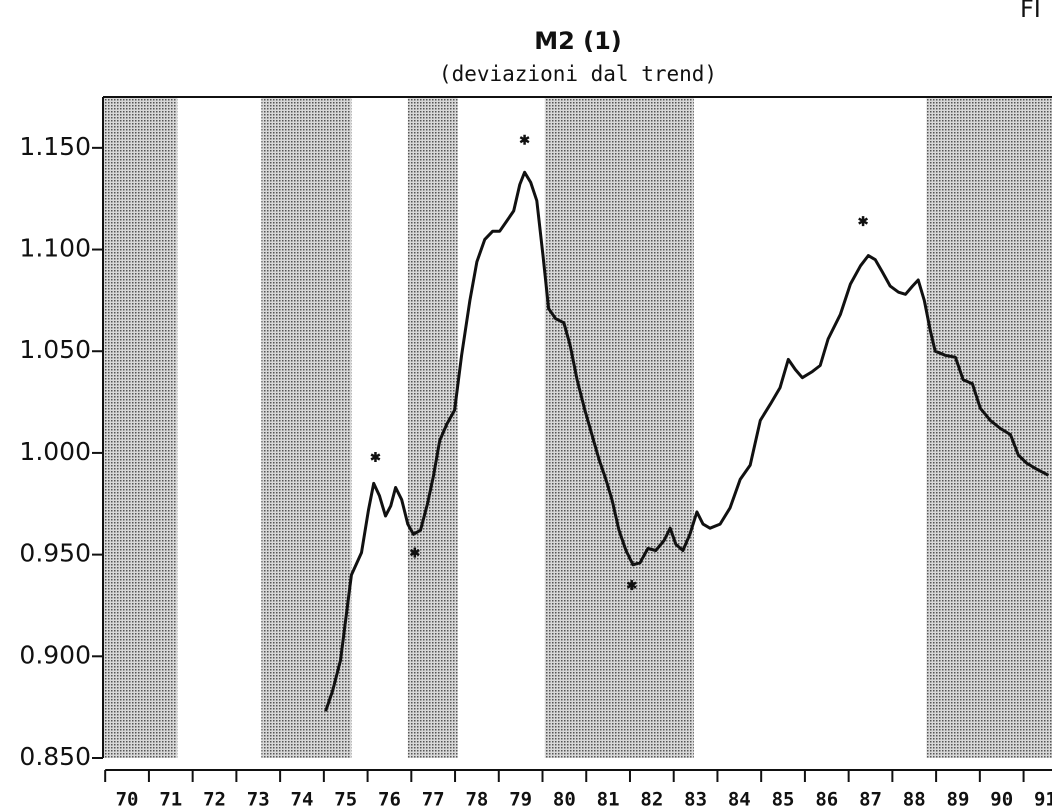 Image resolution: width=1052 pixels, height=810 pixels. Describe the element at coordinates (345, 799) in the screenshot. I see `x-tick-label: 75` at that location.